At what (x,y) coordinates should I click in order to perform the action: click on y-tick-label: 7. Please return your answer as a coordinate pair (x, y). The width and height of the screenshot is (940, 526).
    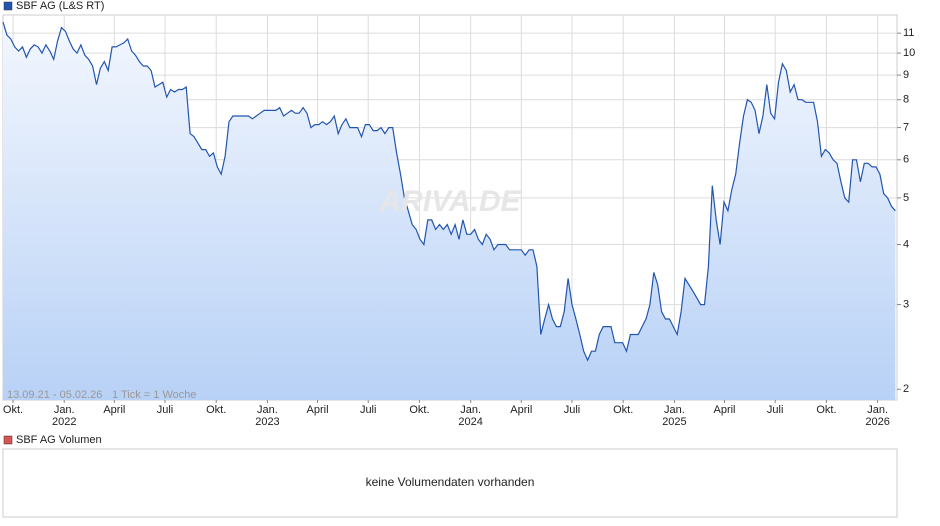
    Looking at the image, I should click on (906, 127).